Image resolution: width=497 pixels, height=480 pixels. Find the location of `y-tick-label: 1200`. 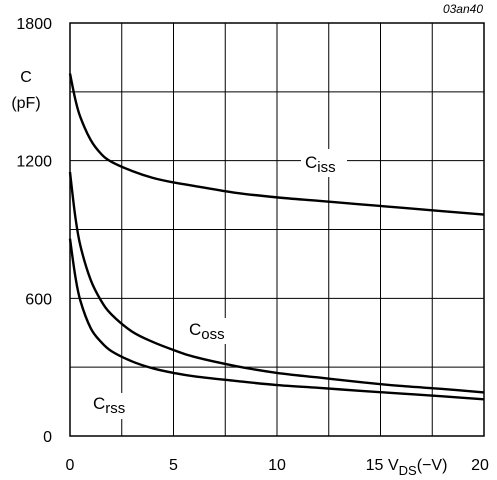

y-tick-label: 1200 is located at coordinates (34, 162).